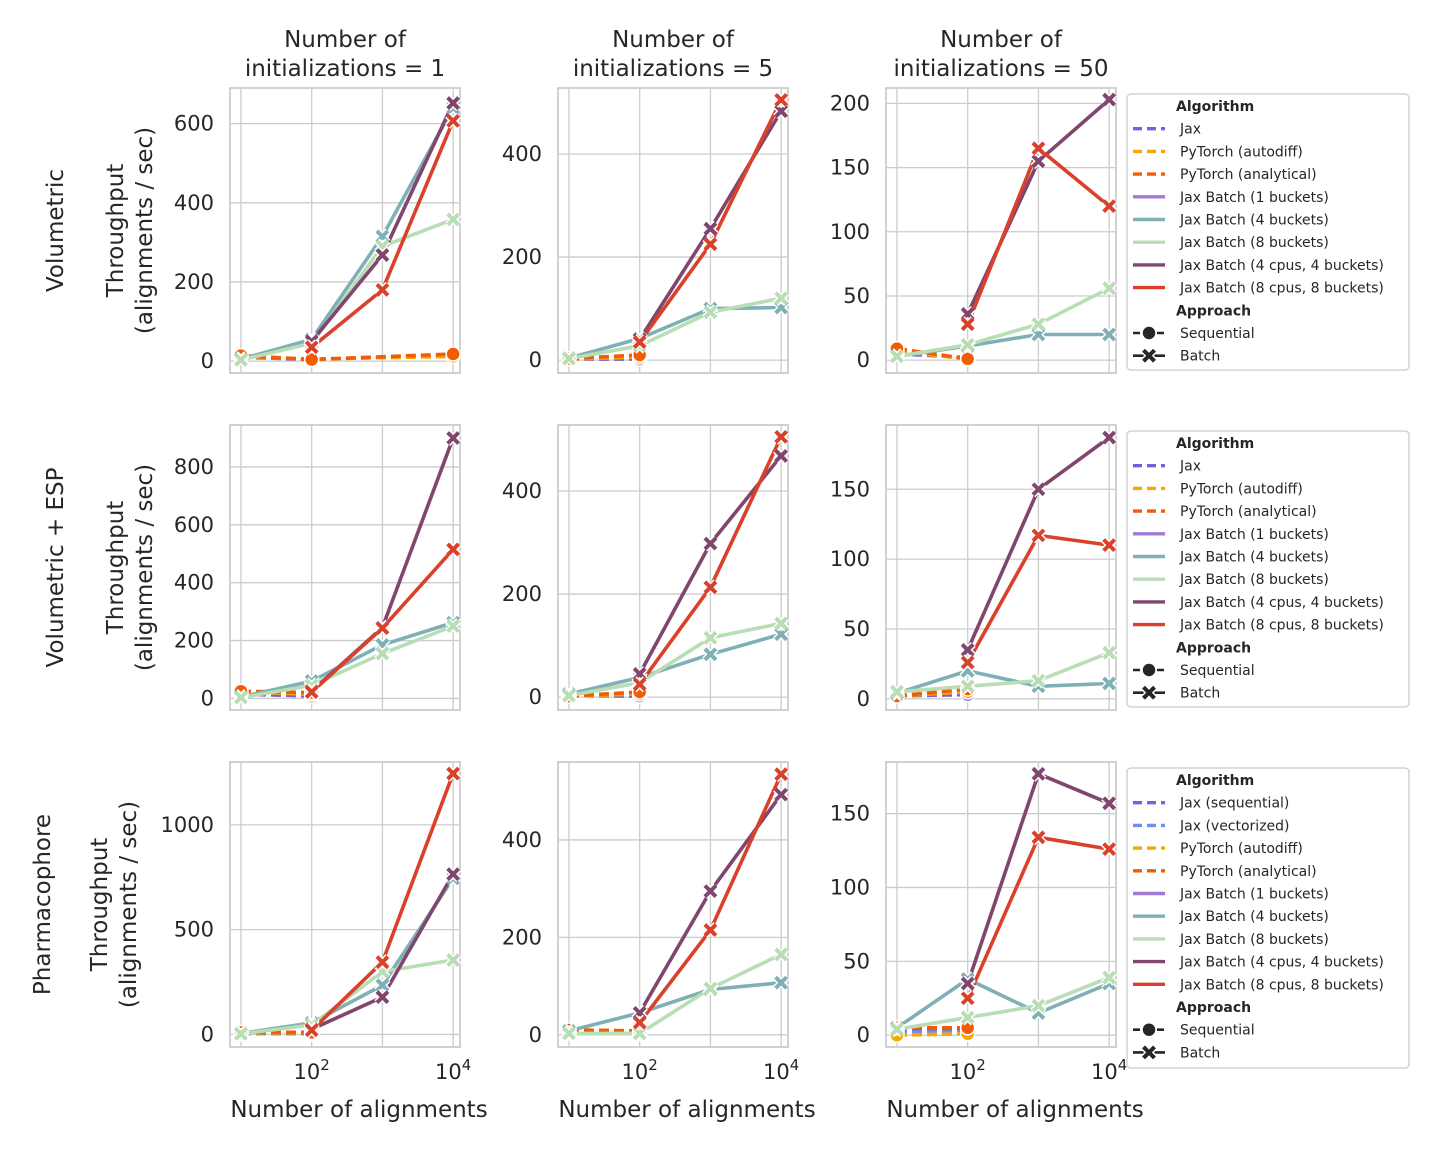 The width and height of the screenshot is (1440, 1152). Describe the element at coordinates (194, 930) in the screenshot. I see `y-tick-label: 500` at that location.